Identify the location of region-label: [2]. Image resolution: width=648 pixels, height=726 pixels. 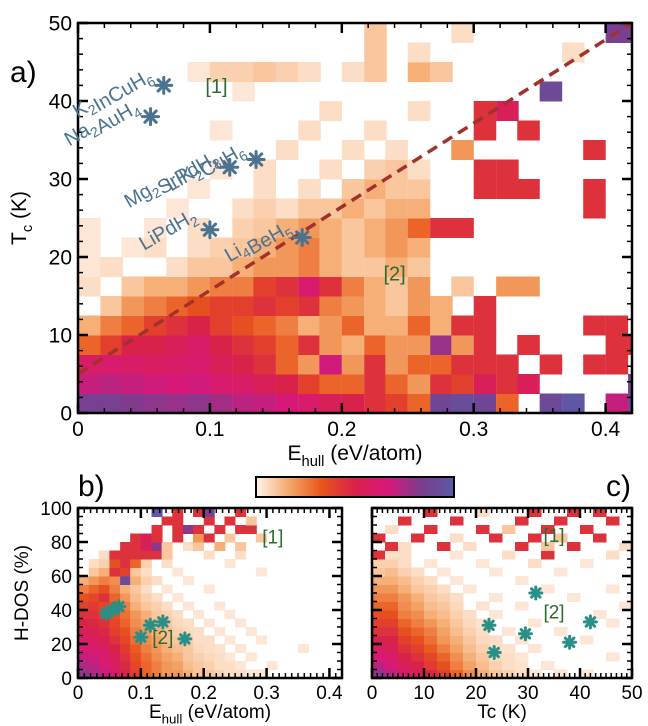
(162, 638).